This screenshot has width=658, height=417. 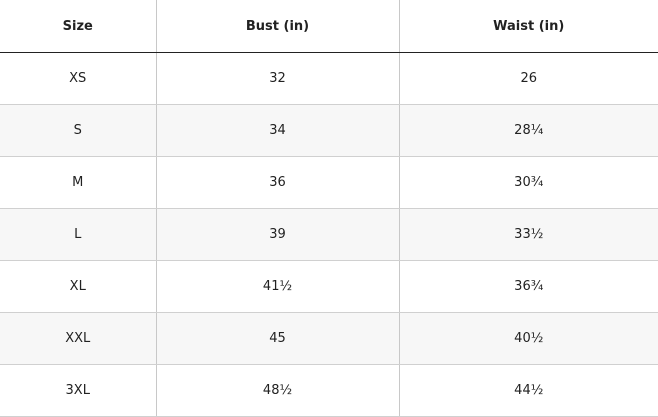 I want to click on header-row: Size Bust (in) Waist (in), so click(x=329, y=26).